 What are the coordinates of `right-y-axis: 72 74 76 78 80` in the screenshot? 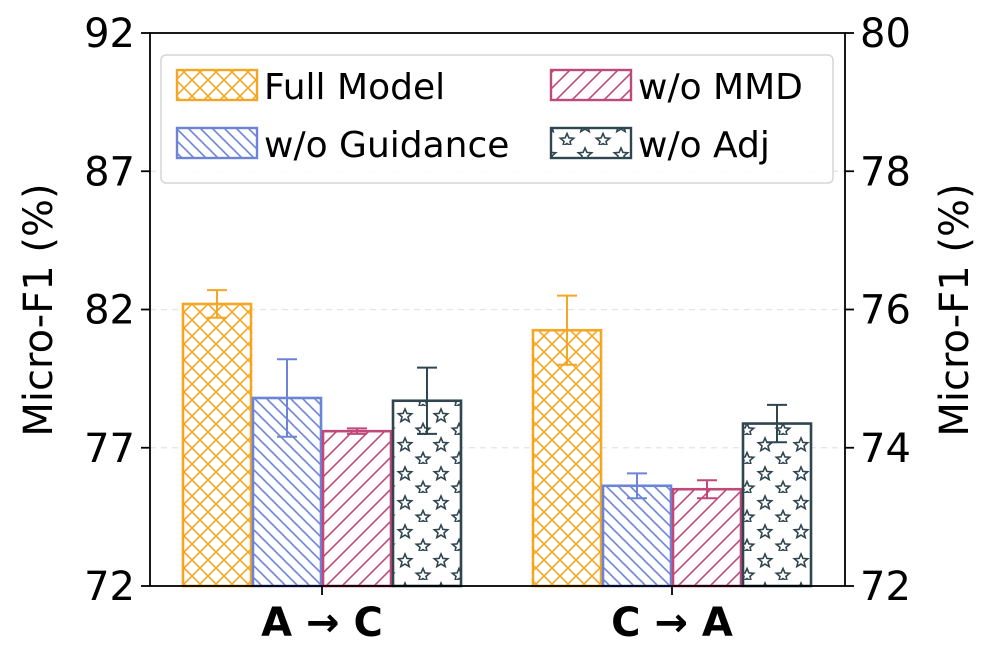 It's located at (878, 310).